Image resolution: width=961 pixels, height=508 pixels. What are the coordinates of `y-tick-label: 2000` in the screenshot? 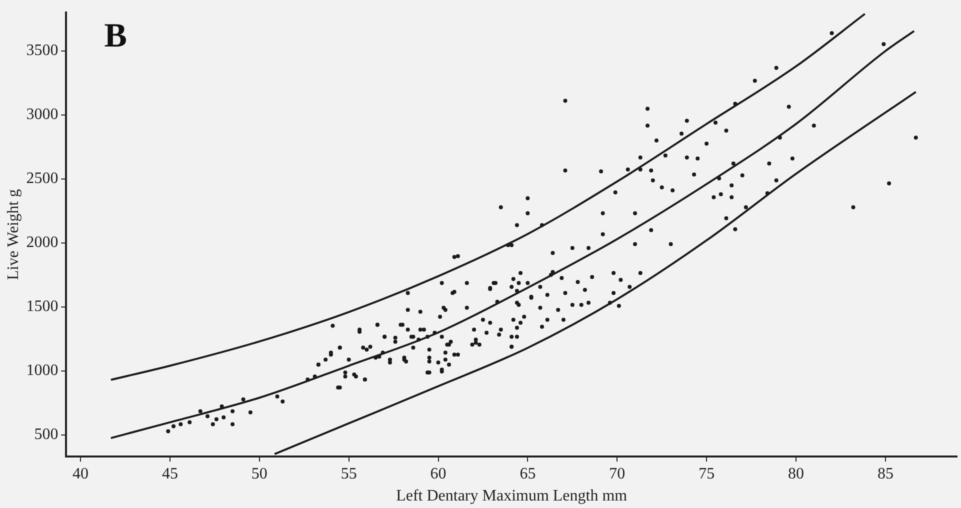 It's located at (42, 243).